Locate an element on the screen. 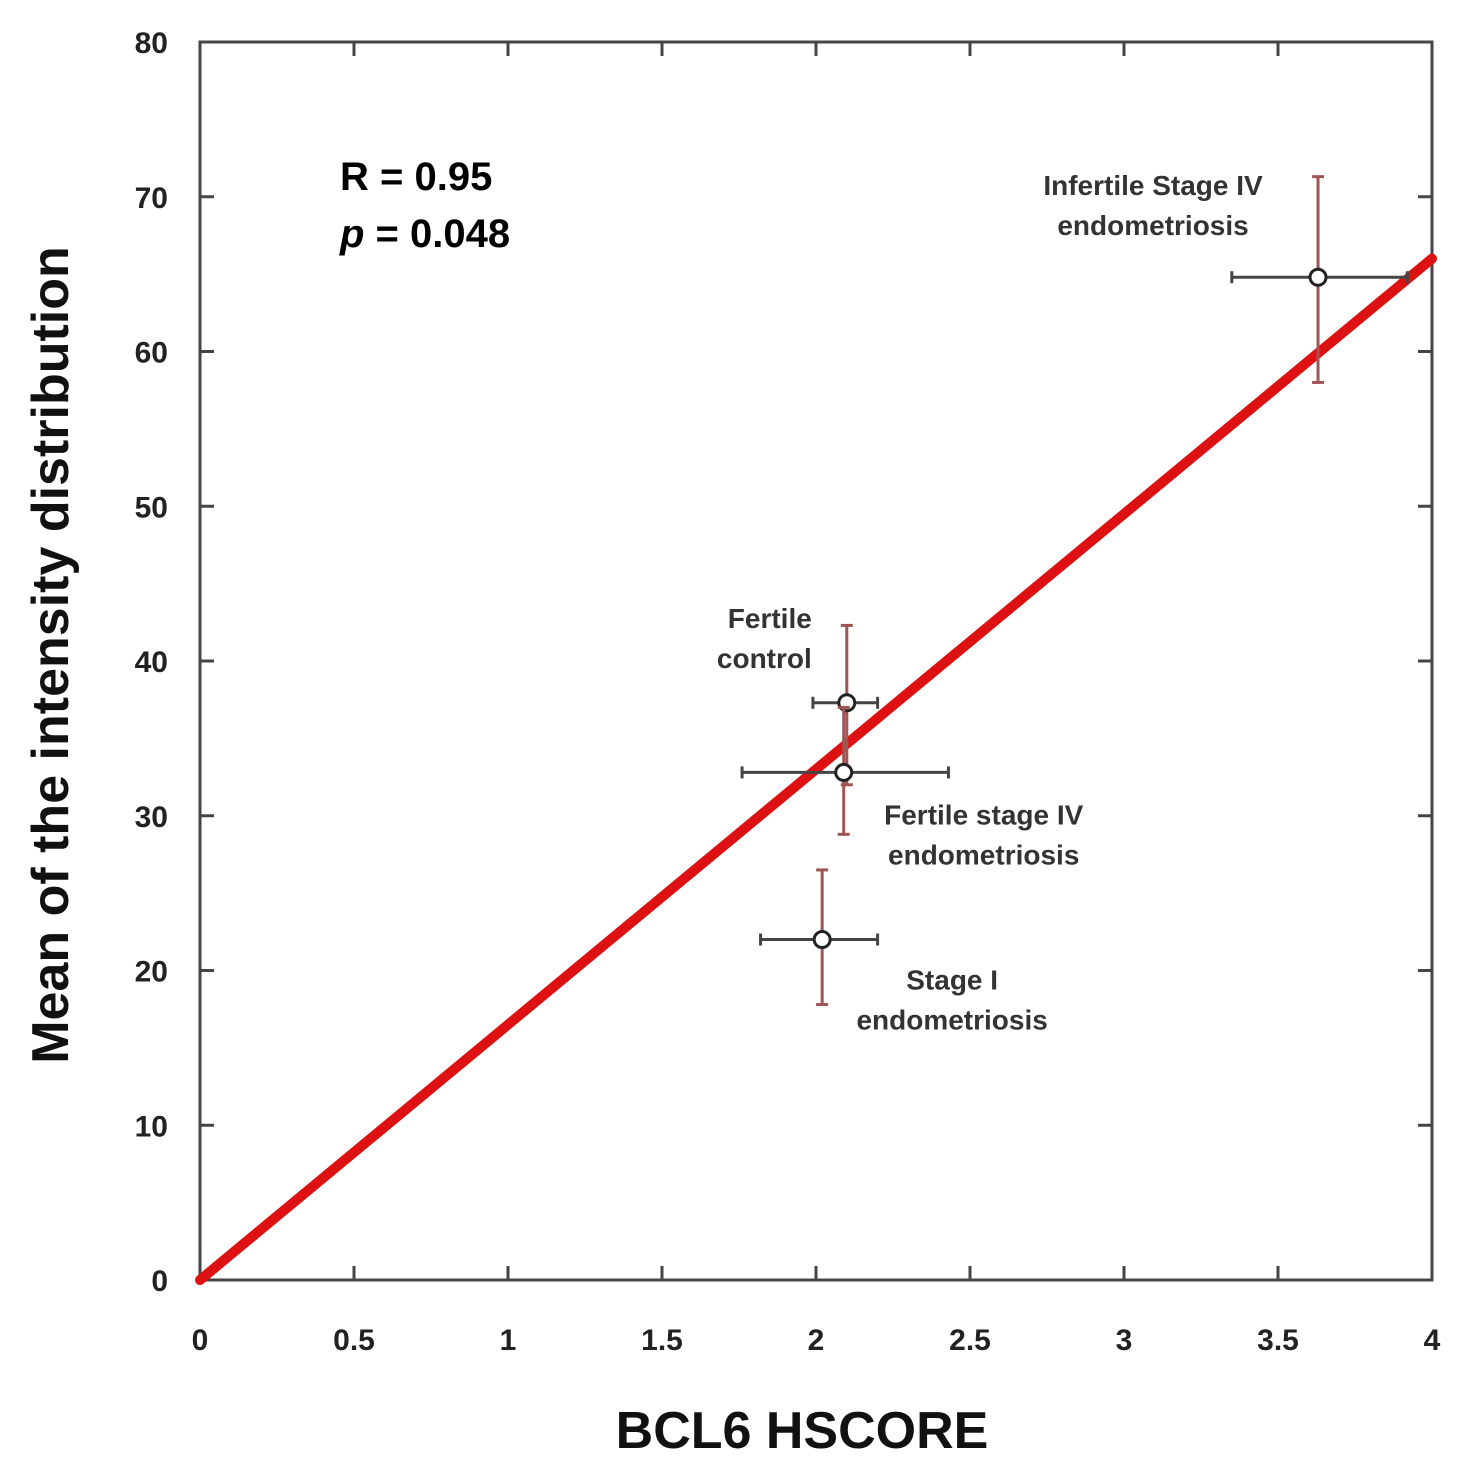  x-tick-label: 4 is located at coordinates (1432, 1340).